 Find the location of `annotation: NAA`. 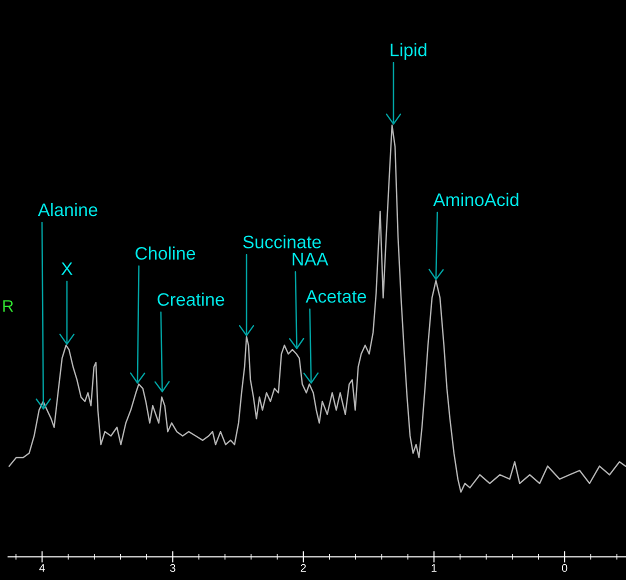

annotation: NAA is located at coordinates (310, 259).